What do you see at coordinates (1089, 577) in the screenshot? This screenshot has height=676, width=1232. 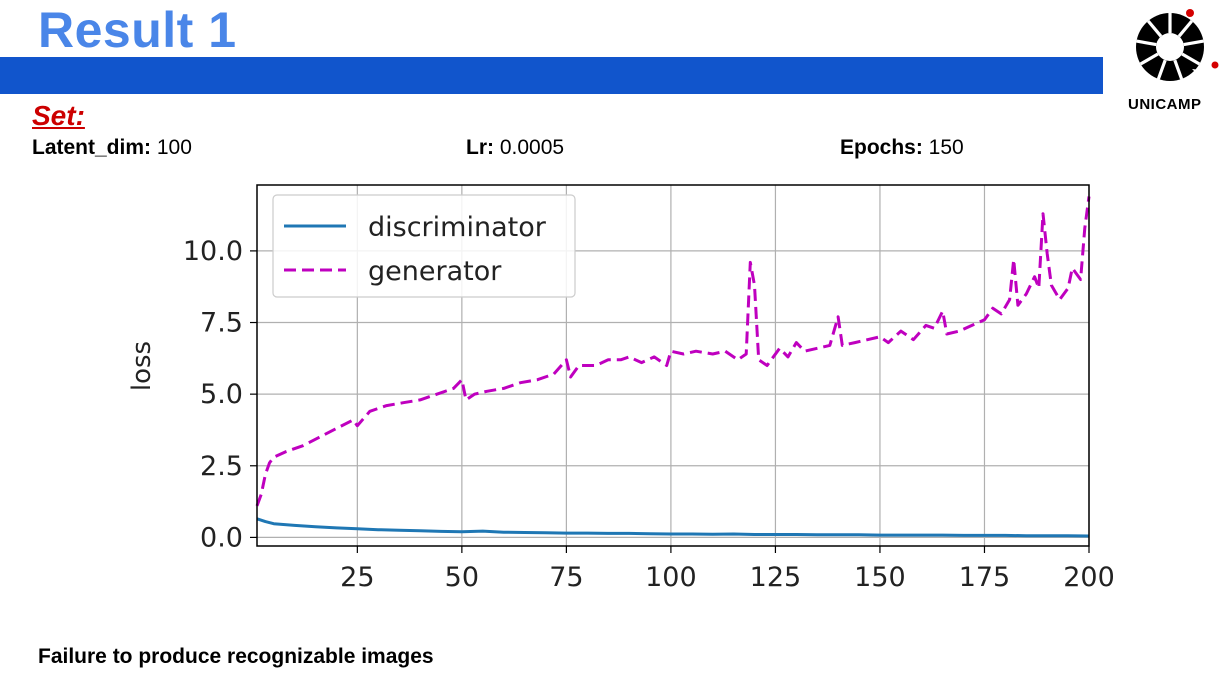 I see `x-tick-label: 200` at bounding box center [1089, 577].